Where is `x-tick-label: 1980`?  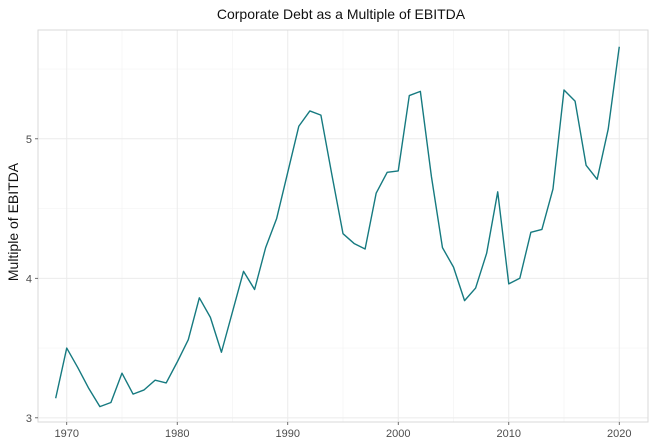
x-tick-label: 1980 is located at coordinates (177, 434).